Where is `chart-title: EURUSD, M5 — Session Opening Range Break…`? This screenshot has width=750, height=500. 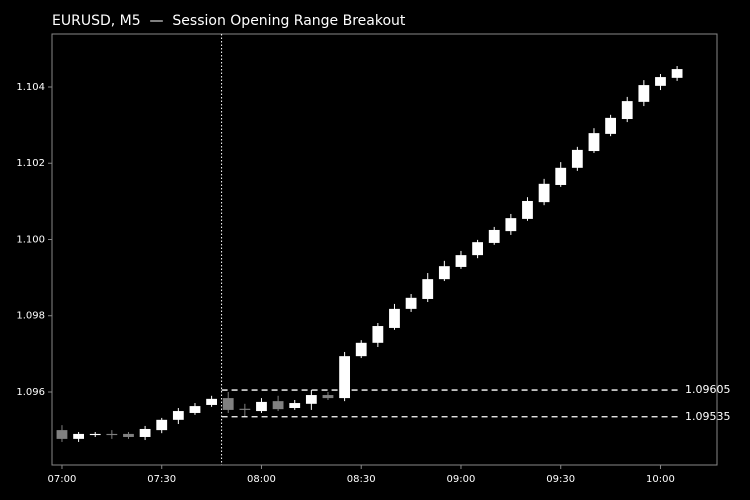
chart-title: EURUSD, M5 — Session Opening Range Break… is located at coordinates (229, 21).